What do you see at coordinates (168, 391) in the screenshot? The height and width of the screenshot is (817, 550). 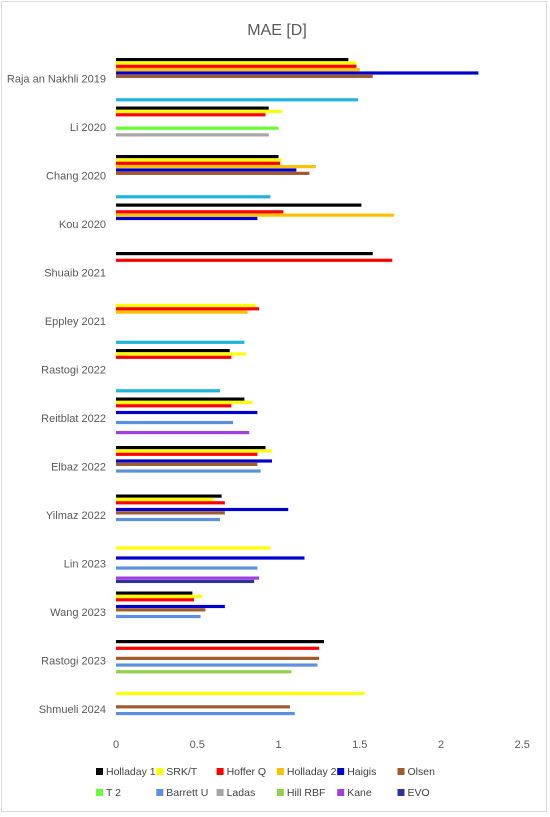 I see `bar-unnamed-rastogi-2022` at bounding box center [168, 391].